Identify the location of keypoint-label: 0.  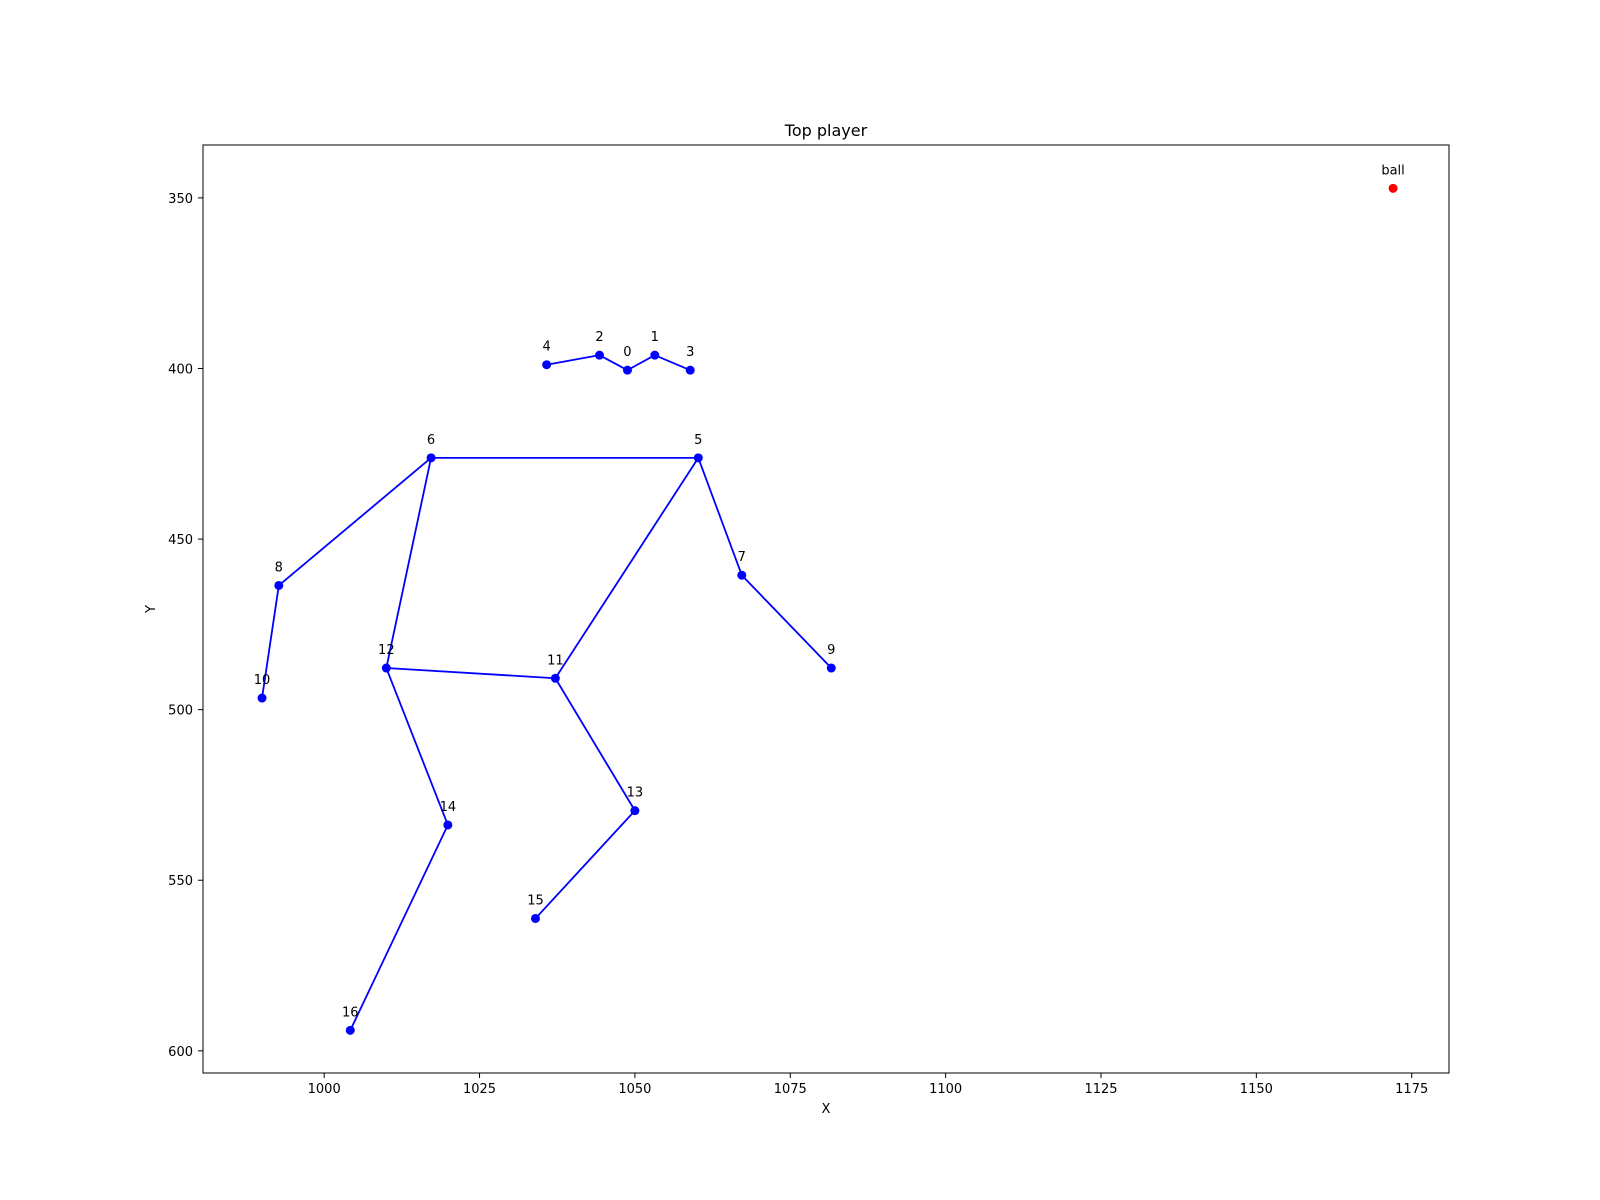
(627, 352).